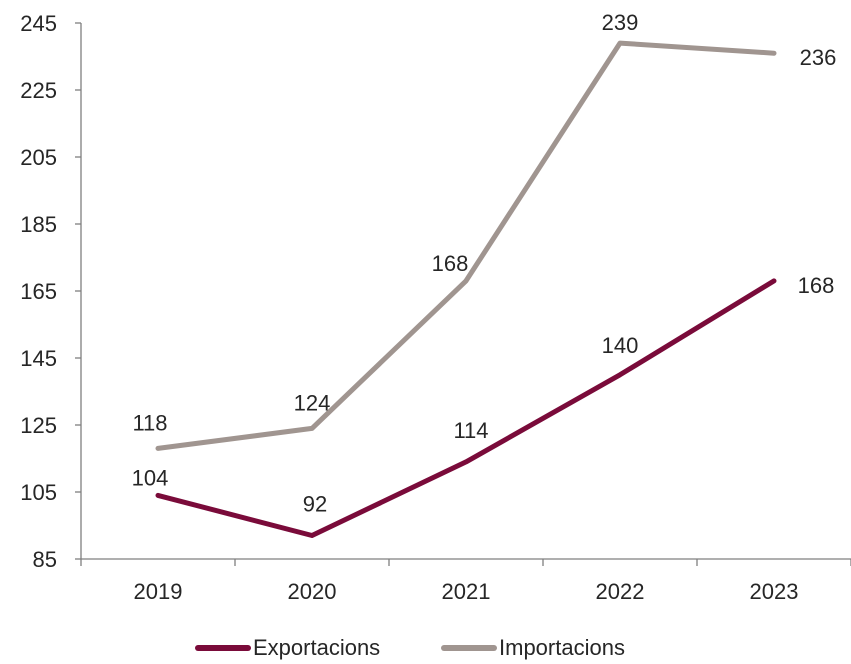 Image resolution: width=851 pixels, height=664 pixels. Describe the element at coordinates (149, 422) in the screenshot. I see `data-label-importacions: 118` at that location.